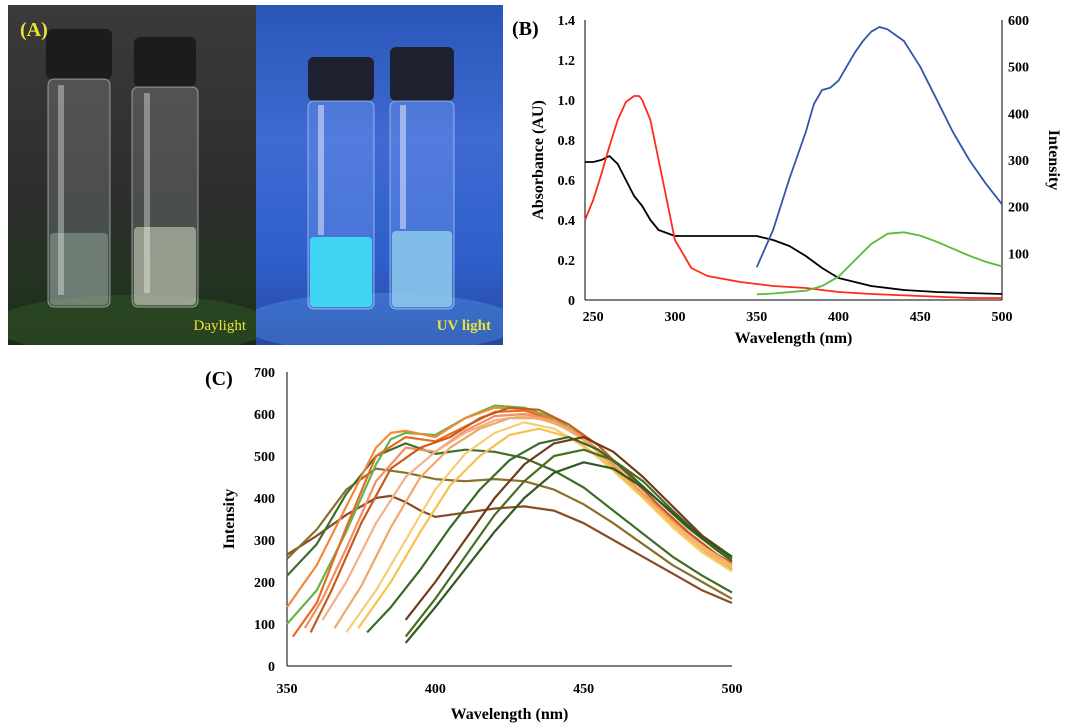  Describe the element at coordinates (264, 499) in the screenshot. I see `y-tick-label: 400` at that location.